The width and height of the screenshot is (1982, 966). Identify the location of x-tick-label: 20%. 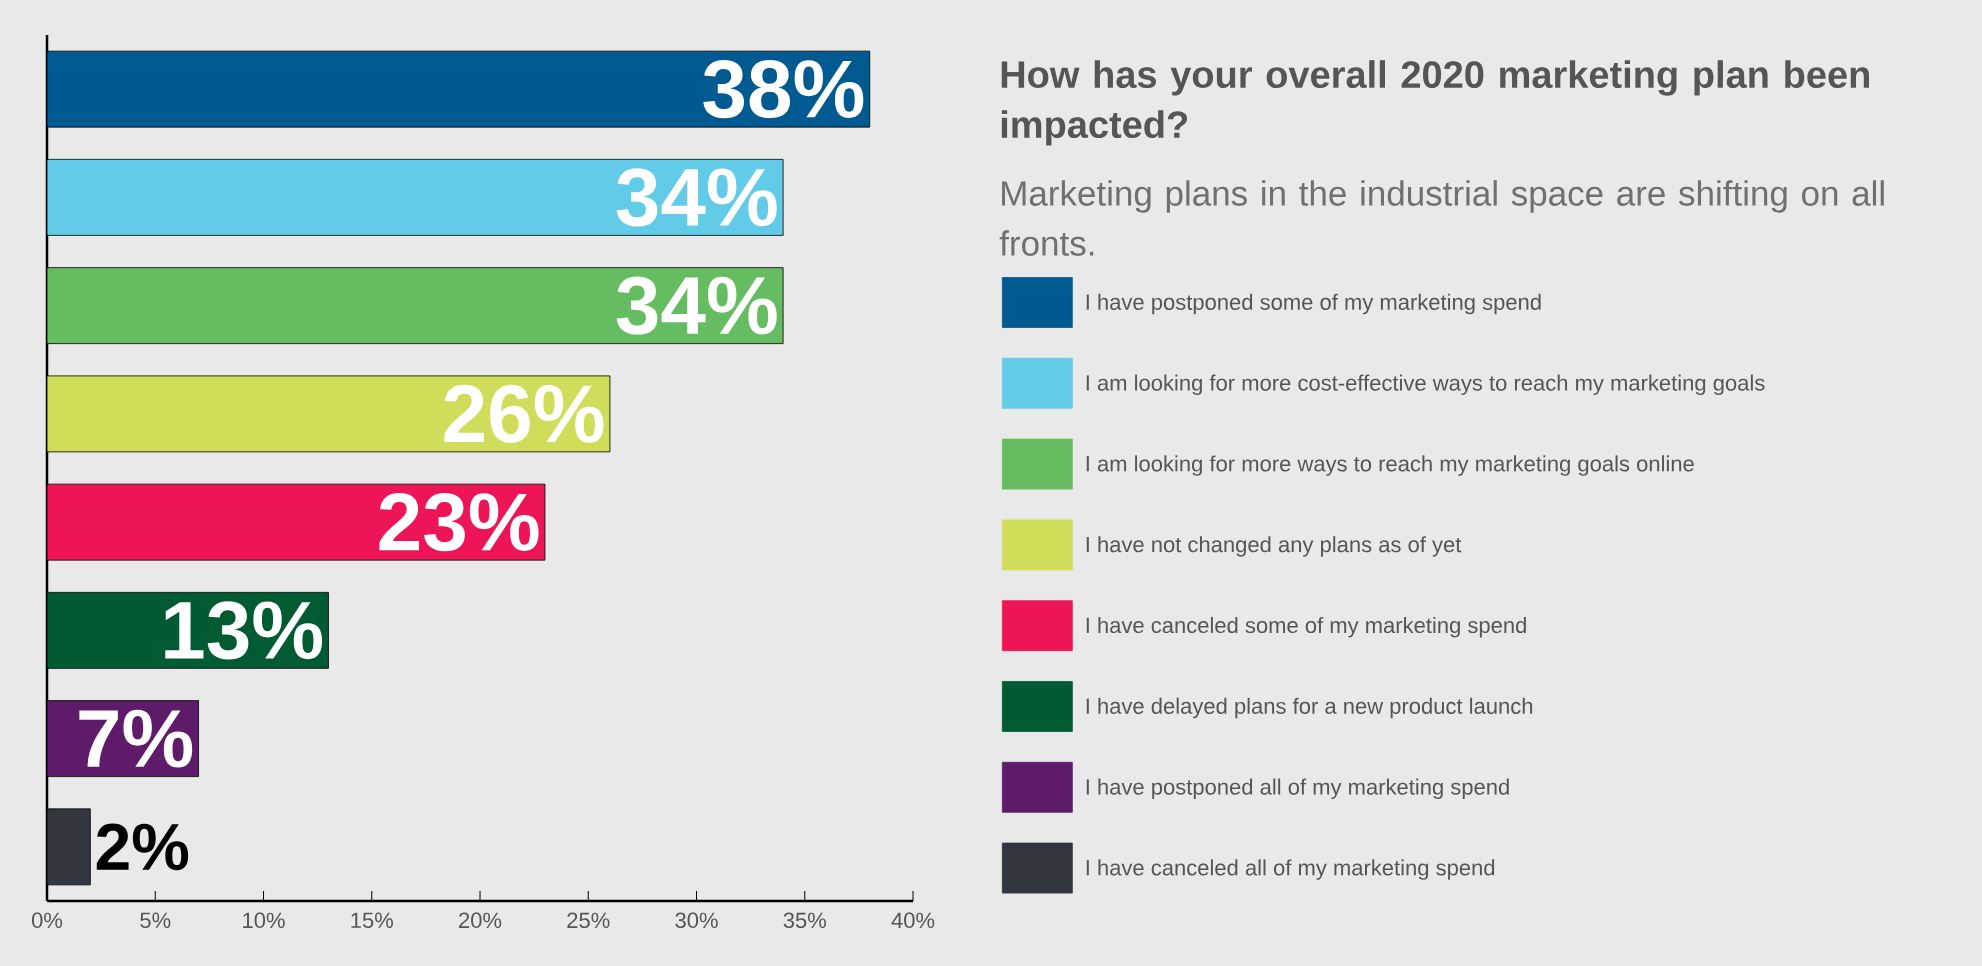
(480, 920).